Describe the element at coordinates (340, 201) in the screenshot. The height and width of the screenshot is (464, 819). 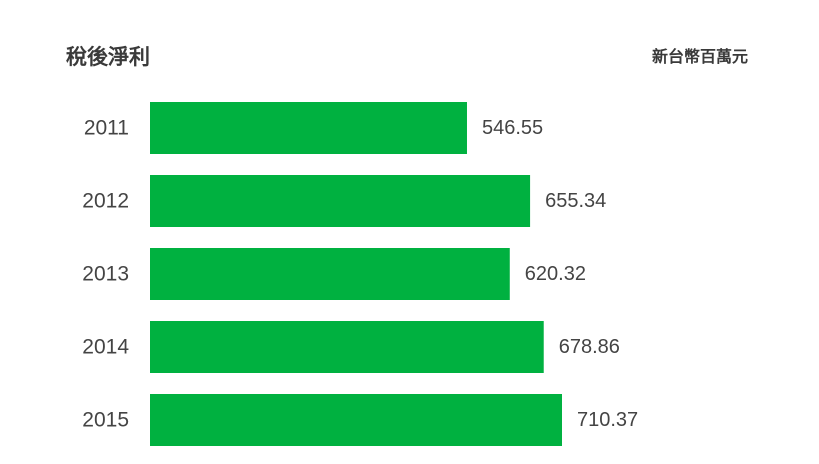
I see `bar-2012` at that location.